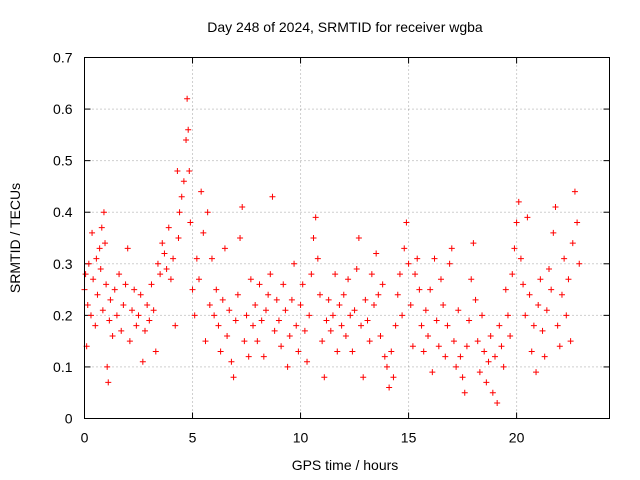 This screenshot has height=480, width=640. What do you see at coordinates (193, 438) in the screenshot?
I see `x-tick-label: 5` at bounding box center [193, 438].